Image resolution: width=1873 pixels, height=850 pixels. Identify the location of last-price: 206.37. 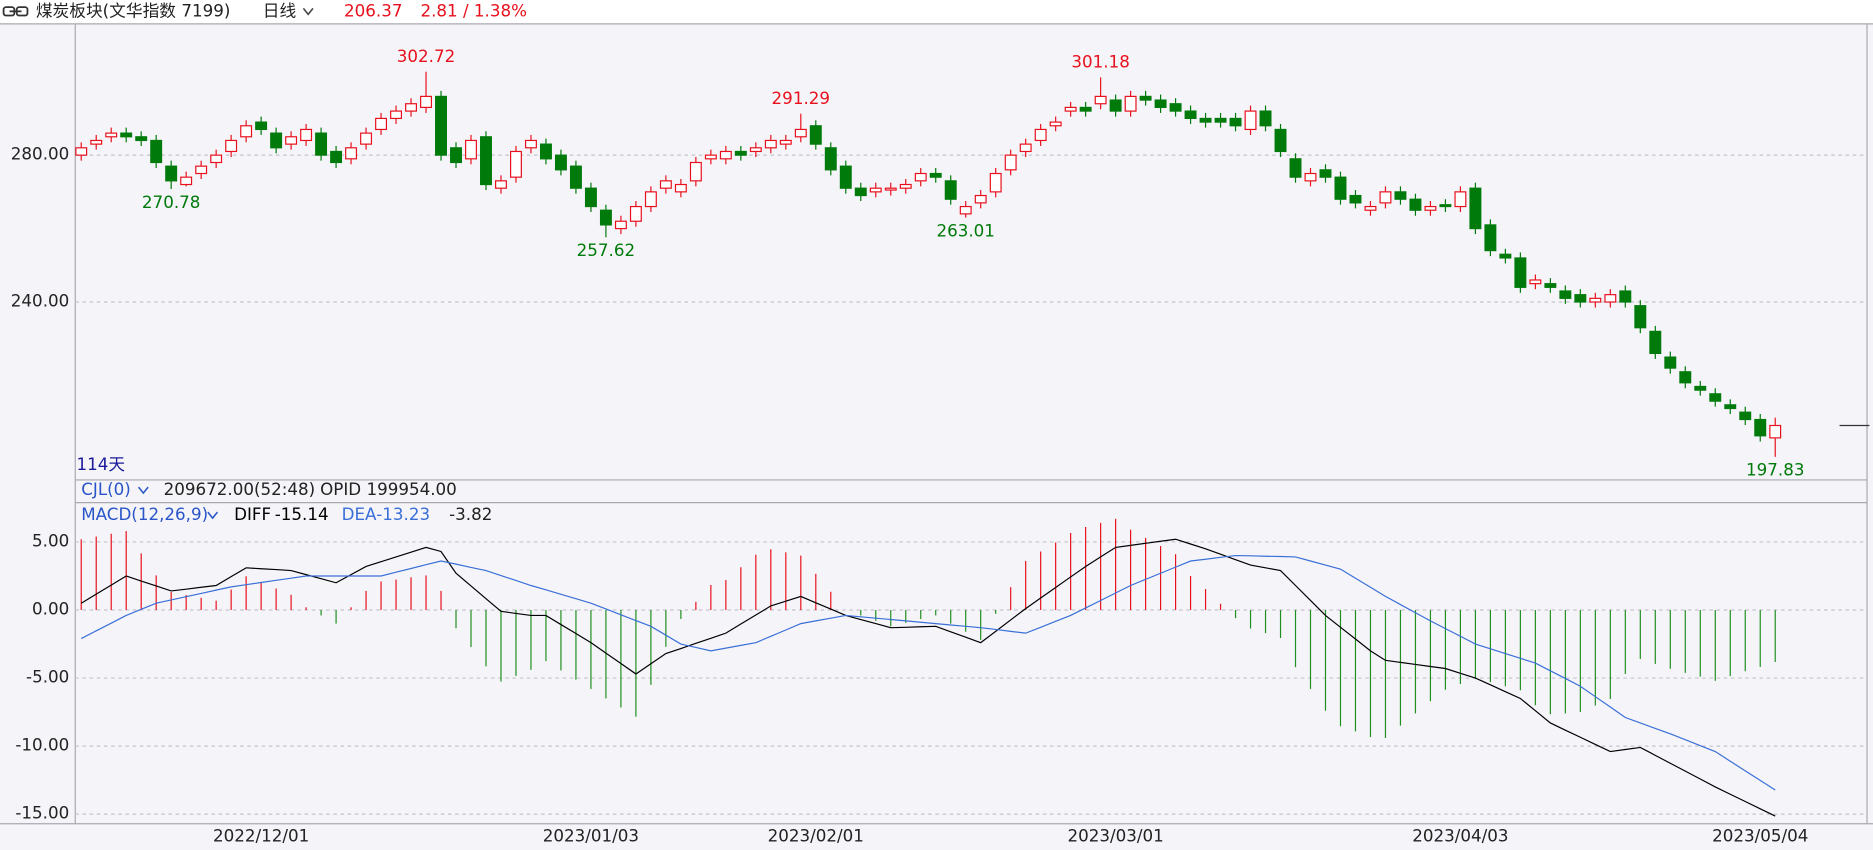
(373, 10).